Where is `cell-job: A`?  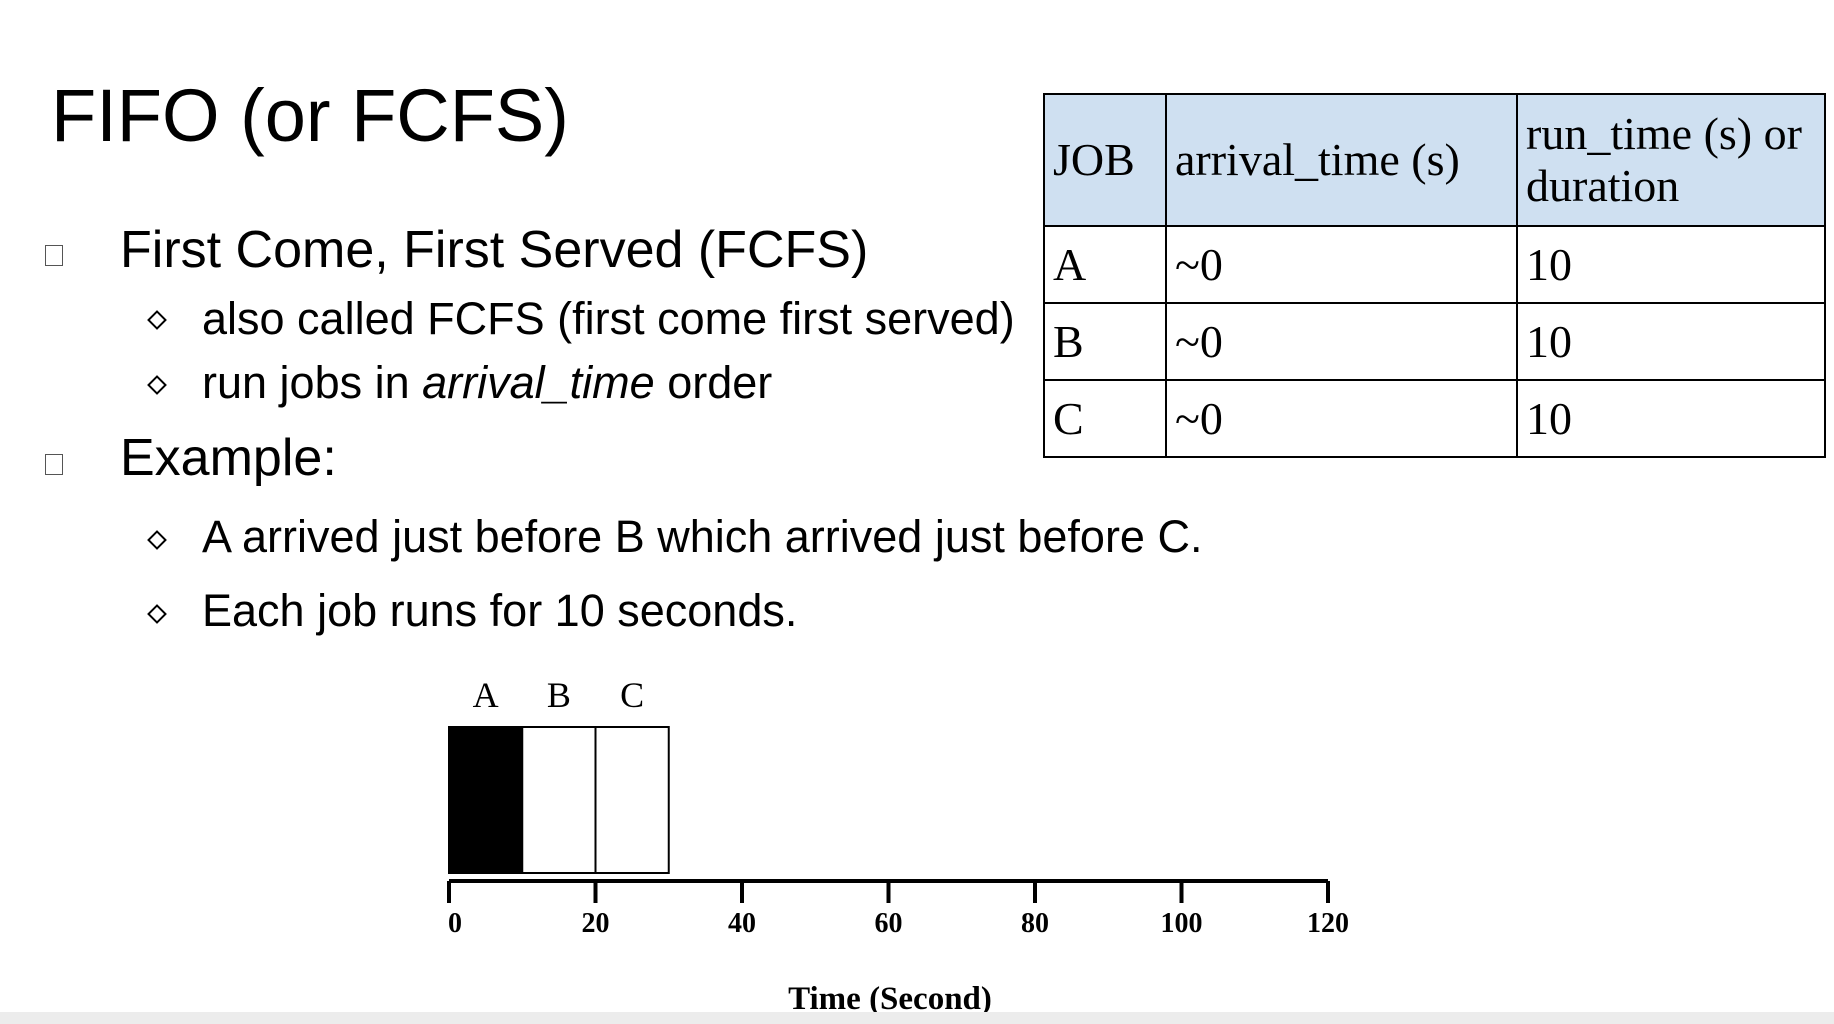 cell-job: A is located at coordinates (1105, 264).